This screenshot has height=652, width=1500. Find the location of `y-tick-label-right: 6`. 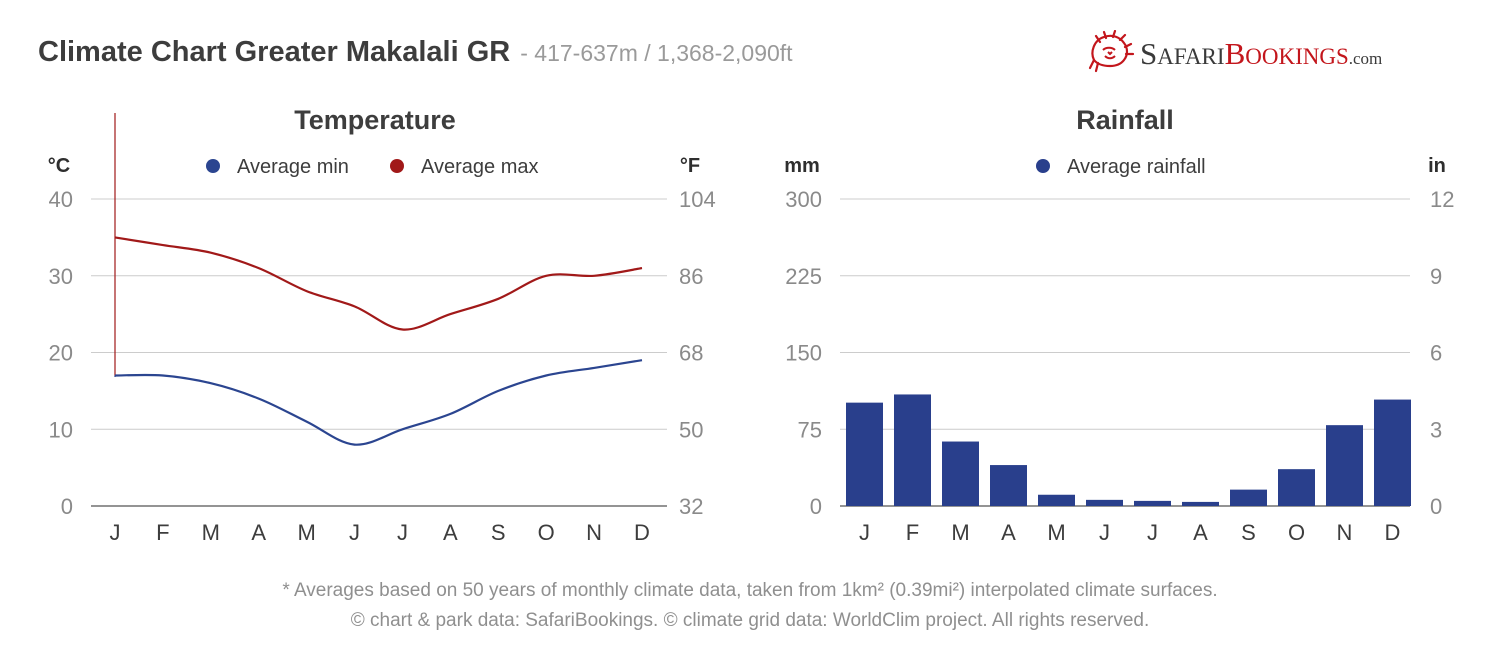

y-tick-label-right: 6 is located at coordinates (1436, 353).